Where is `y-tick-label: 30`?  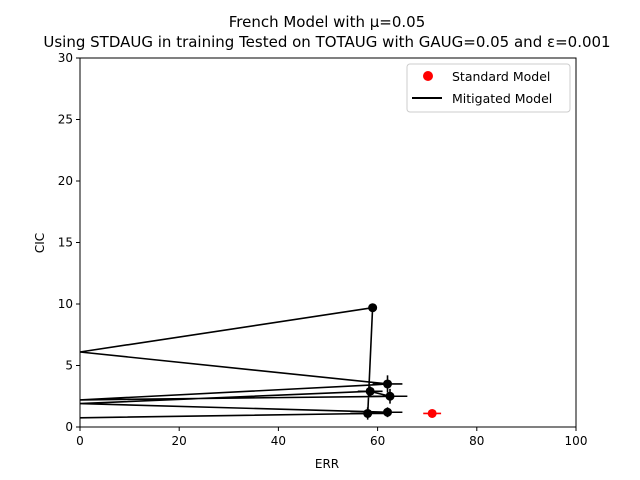
y-tick-label: 30 is located at coordinates (65, 58).